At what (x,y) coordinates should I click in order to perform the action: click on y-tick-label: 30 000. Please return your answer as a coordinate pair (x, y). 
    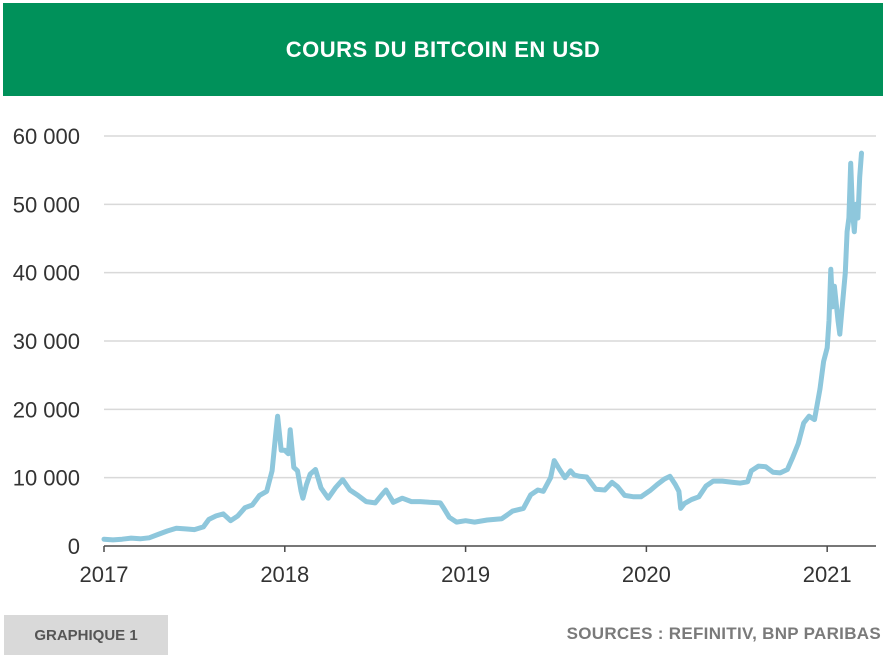
    Looking at the image, I should click on (46, 341).